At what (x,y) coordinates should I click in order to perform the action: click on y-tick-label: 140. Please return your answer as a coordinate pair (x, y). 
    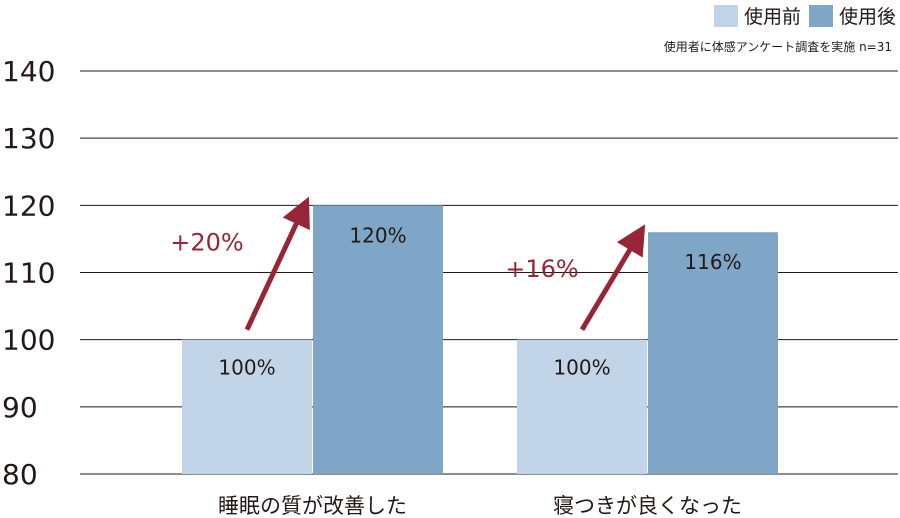
    Looking at the image, I should click on (28, 71).